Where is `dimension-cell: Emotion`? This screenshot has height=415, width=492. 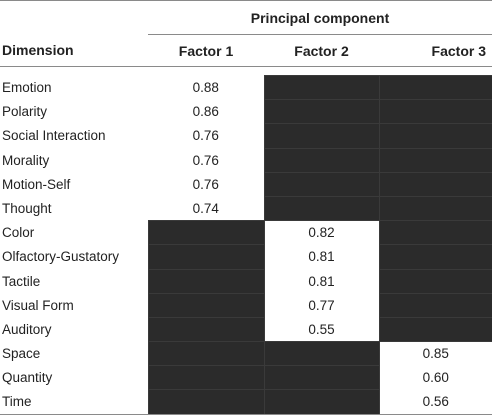
dimension-cell: Emotion is located at coordinates (27, 88).